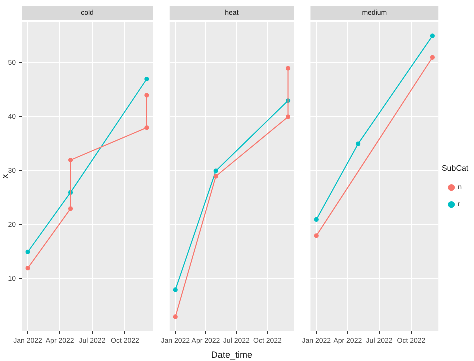  Describe the element at coordinates (456, 168) in the screenshot. I see `legend-title: SubCat` at that location.